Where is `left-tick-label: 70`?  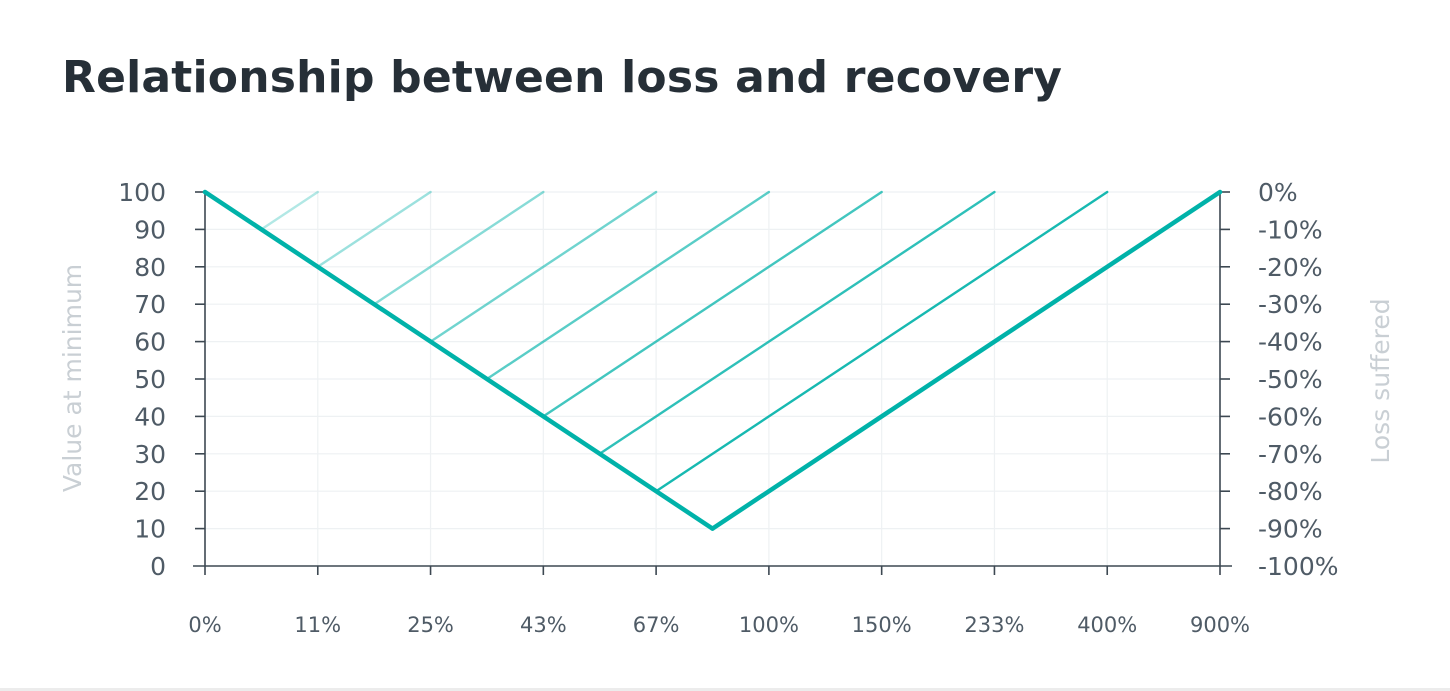
left-tick-label: 70 is located at coordinates (150, 304).